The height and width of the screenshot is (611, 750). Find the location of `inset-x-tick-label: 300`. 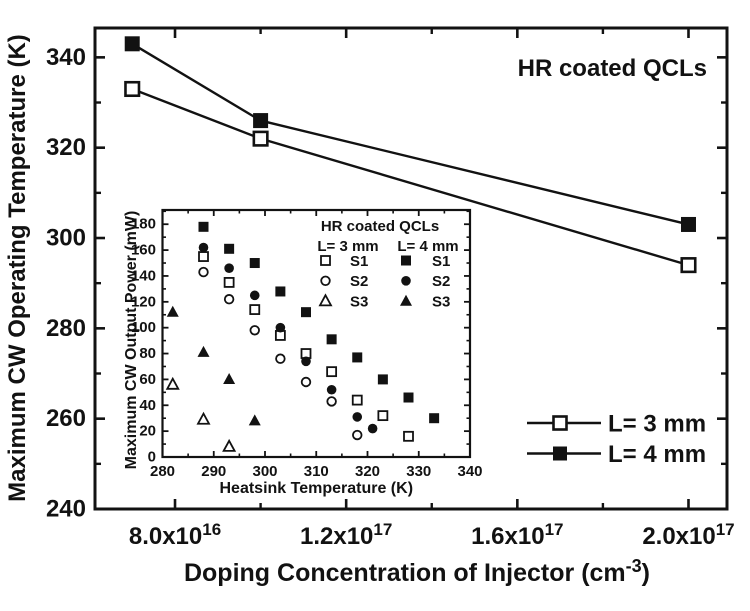

inset-x-tick-label: 300 is located at coordinates (264, 471).